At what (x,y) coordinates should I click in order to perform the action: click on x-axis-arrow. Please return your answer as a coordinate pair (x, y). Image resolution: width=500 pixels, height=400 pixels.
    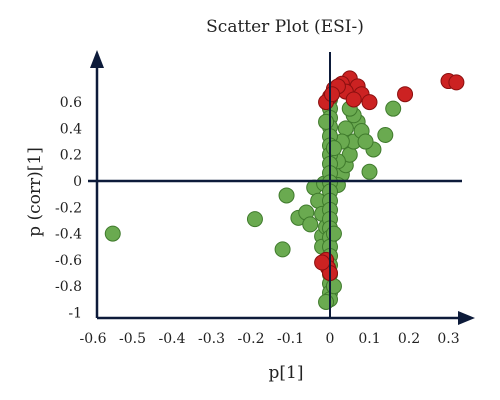
    Looking at the image, I should click on (466, 318).